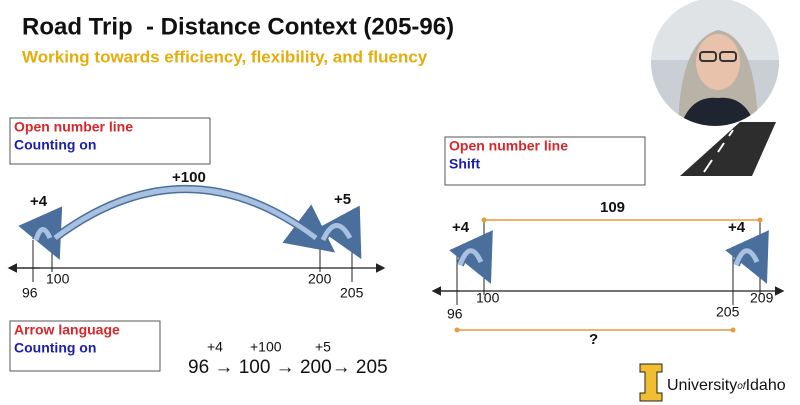  I want to click on unknown-label: ?, so click(593, 339).